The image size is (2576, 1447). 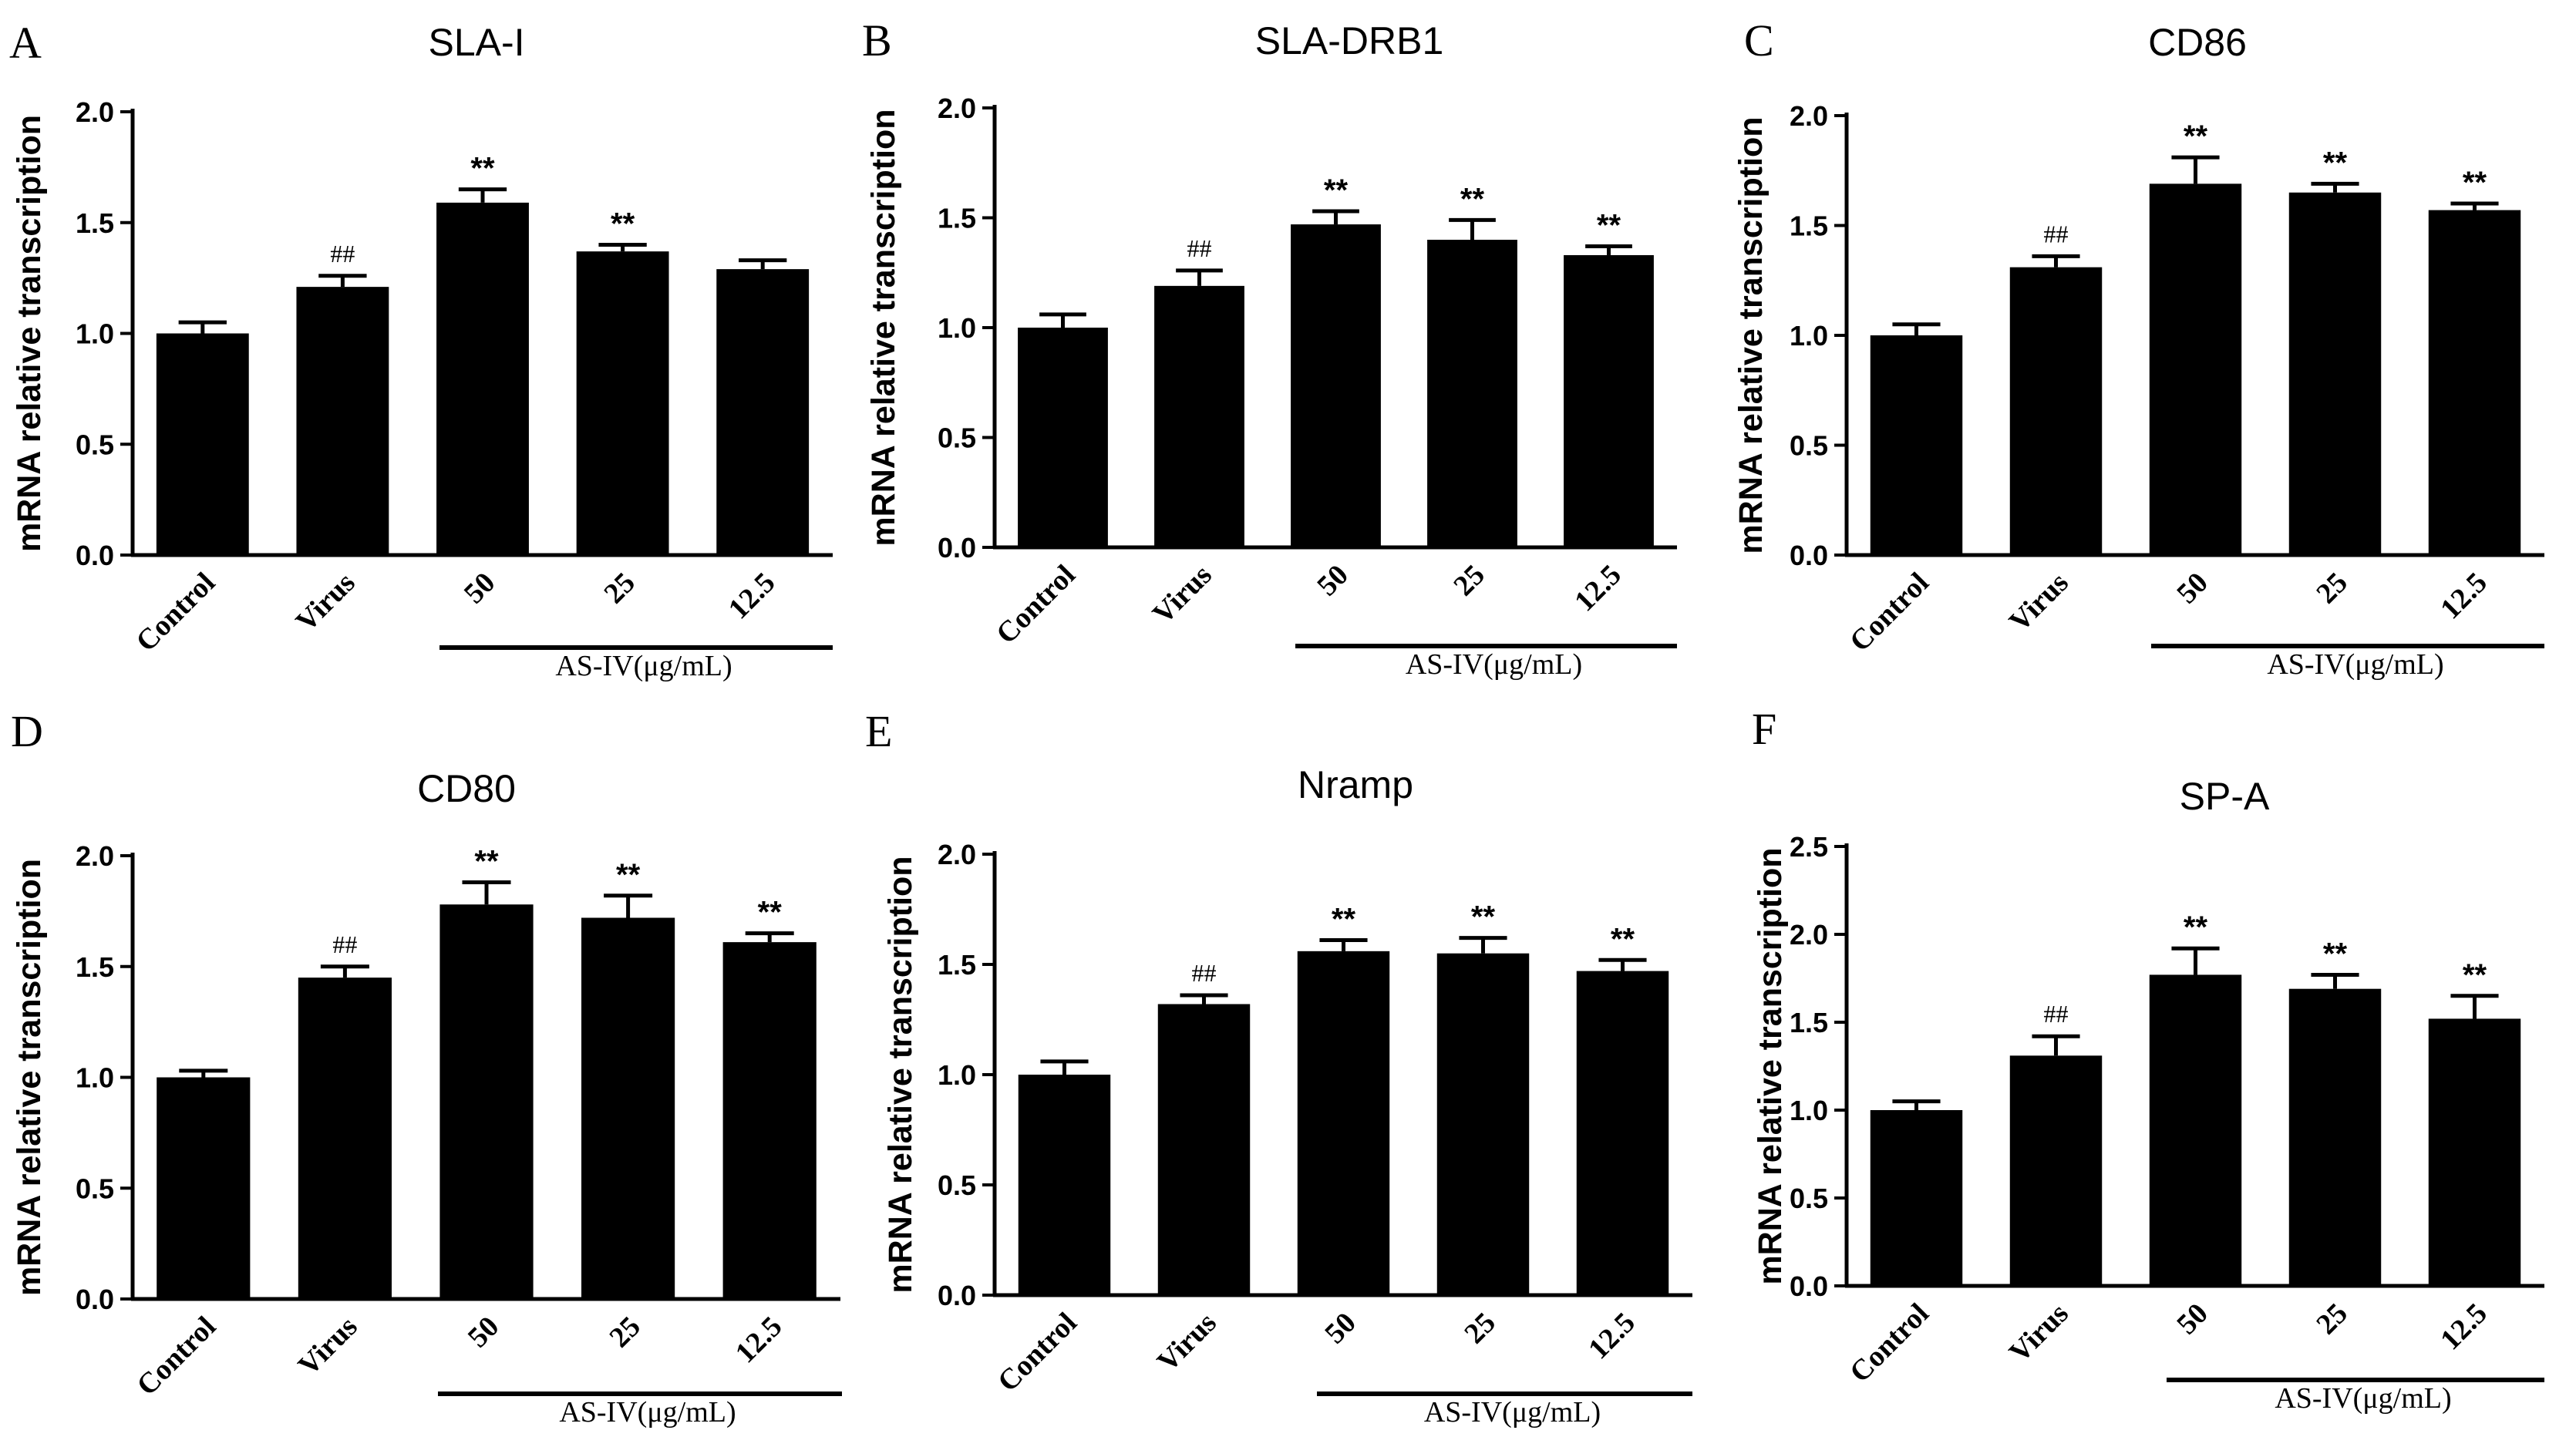 What do you see at coordinates (1889, 612) in the screenshot?
I see `x-tick-label-c-0: Control` at bounding box center [1889, 612].